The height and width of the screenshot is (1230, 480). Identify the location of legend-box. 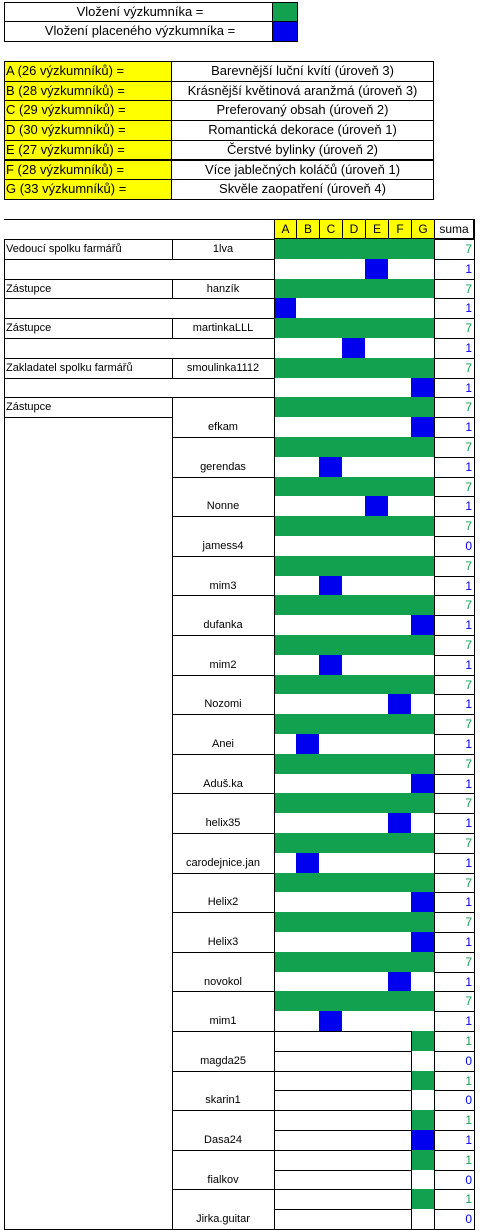
(151, 22).